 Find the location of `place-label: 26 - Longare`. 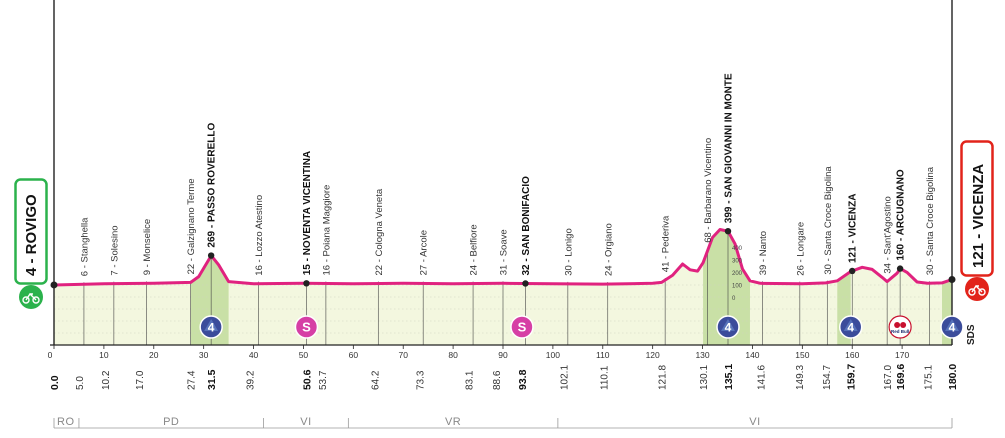

place-label: 26 - Longare is located at coordinates (800, 249).